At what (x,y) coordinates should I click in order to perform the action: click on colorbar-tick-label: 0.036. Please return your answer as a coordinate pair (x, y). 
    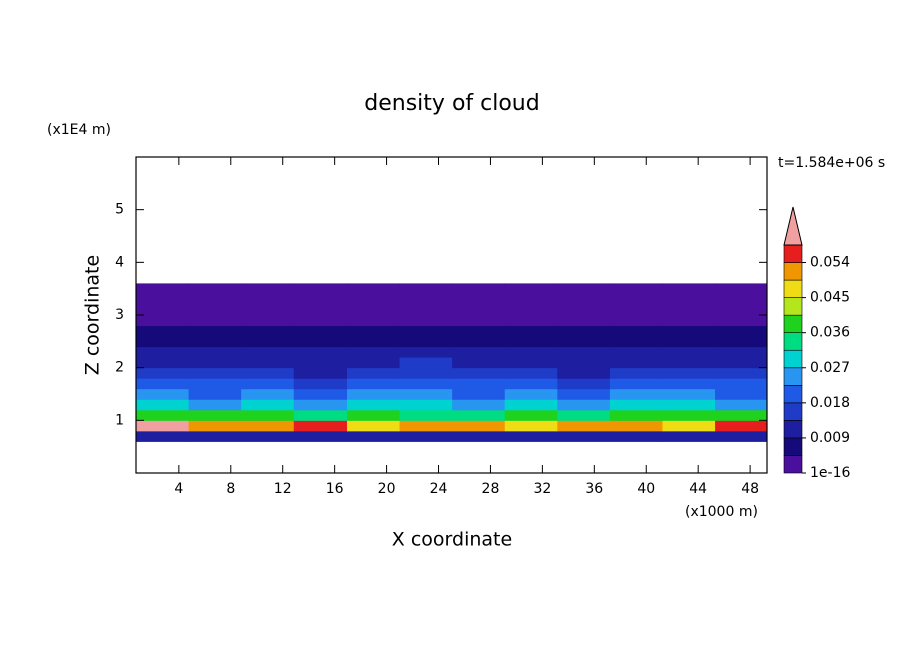
    Looking at the image, I should click on (830, 333).